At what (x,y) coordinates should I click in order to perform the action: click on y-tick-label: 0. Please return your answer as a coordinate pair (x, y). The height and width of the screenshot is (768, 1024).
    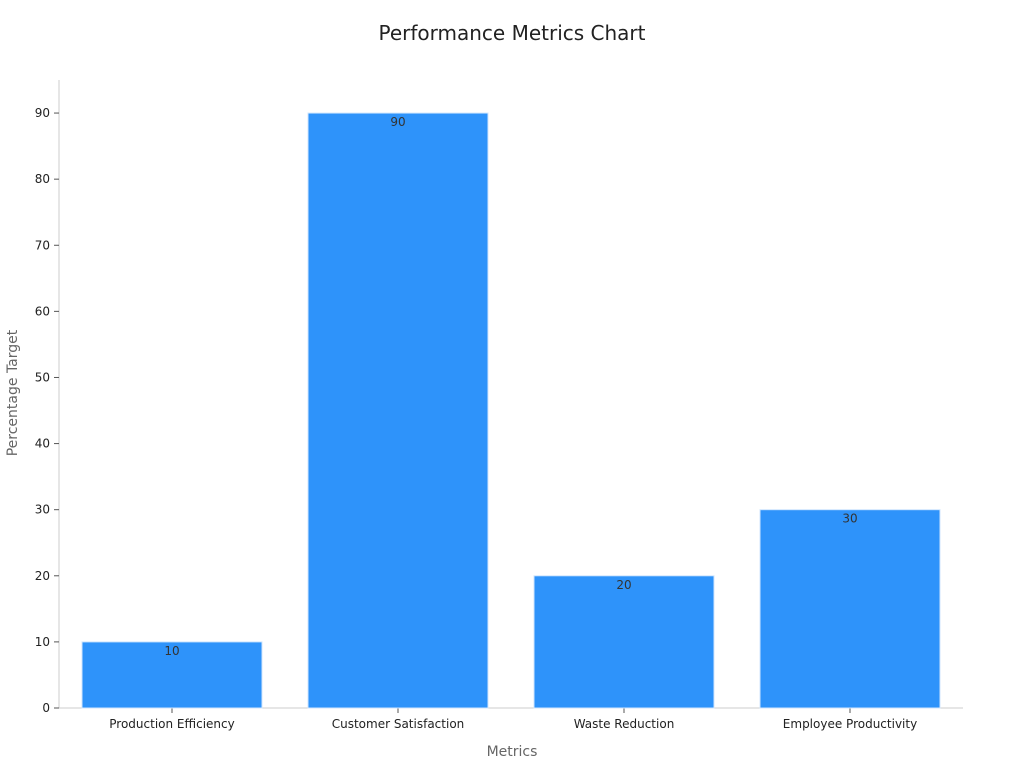
    Looking at the image, I should click on (46, 708).